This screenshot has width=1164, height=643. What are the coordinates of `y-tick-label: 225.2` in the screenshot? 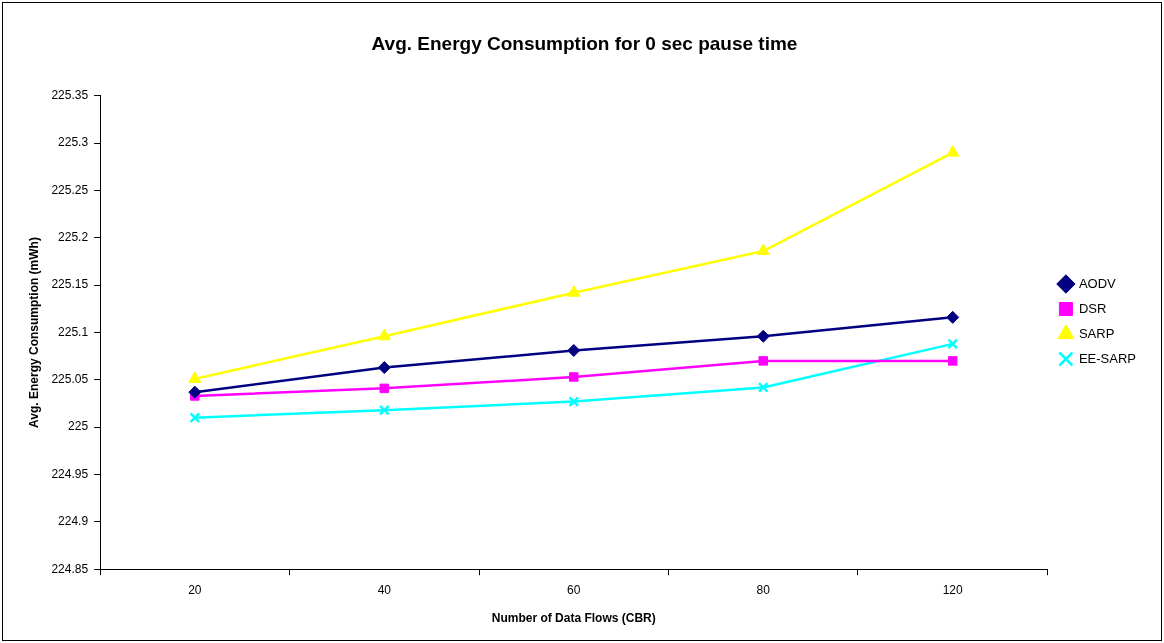 It's located at (73, 237).